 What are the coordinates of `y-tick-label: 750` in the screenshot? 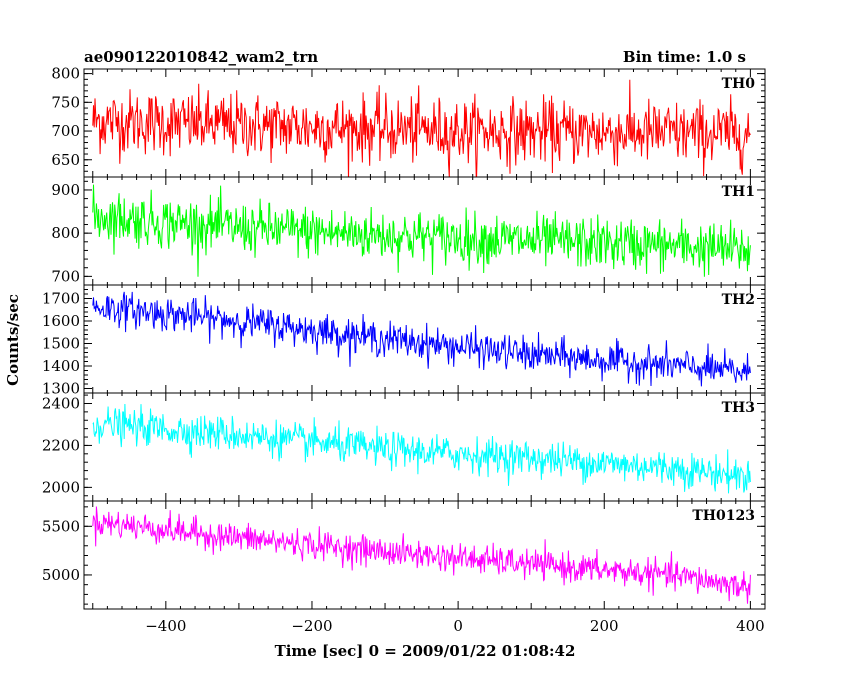 It's located at (65, 102).